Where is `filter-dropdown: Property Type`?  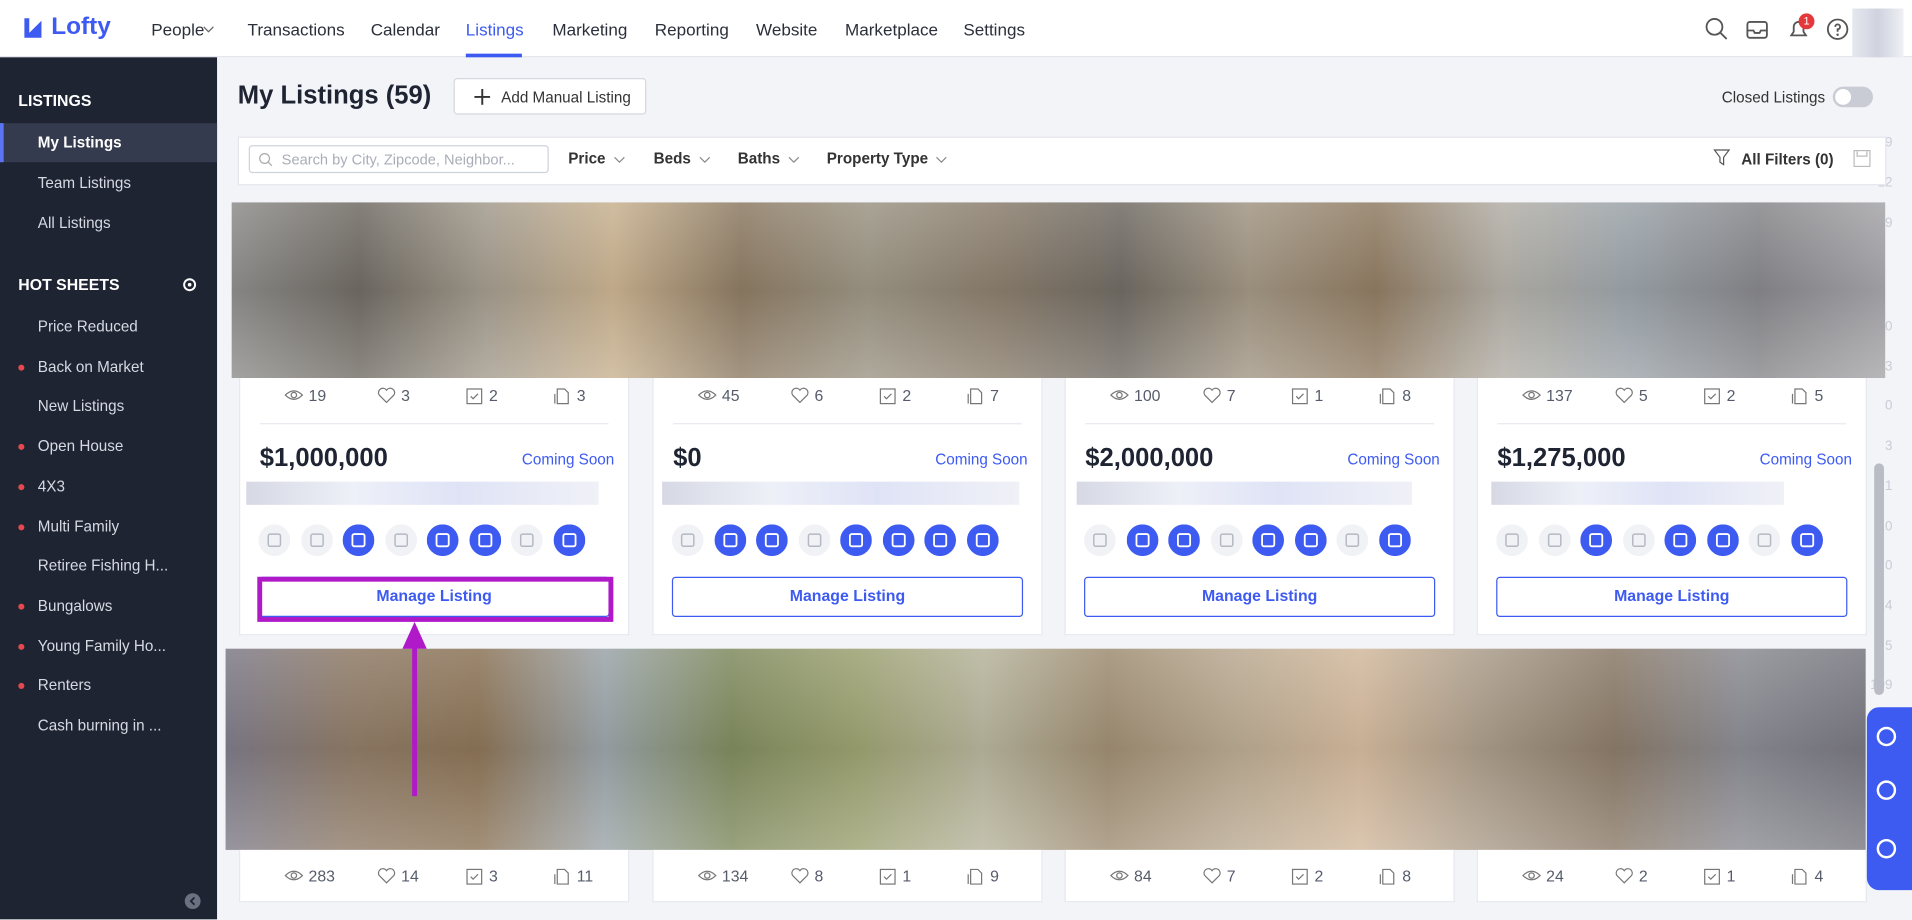
filter-dropdown: Property Type is located at coordinates (877, 158).